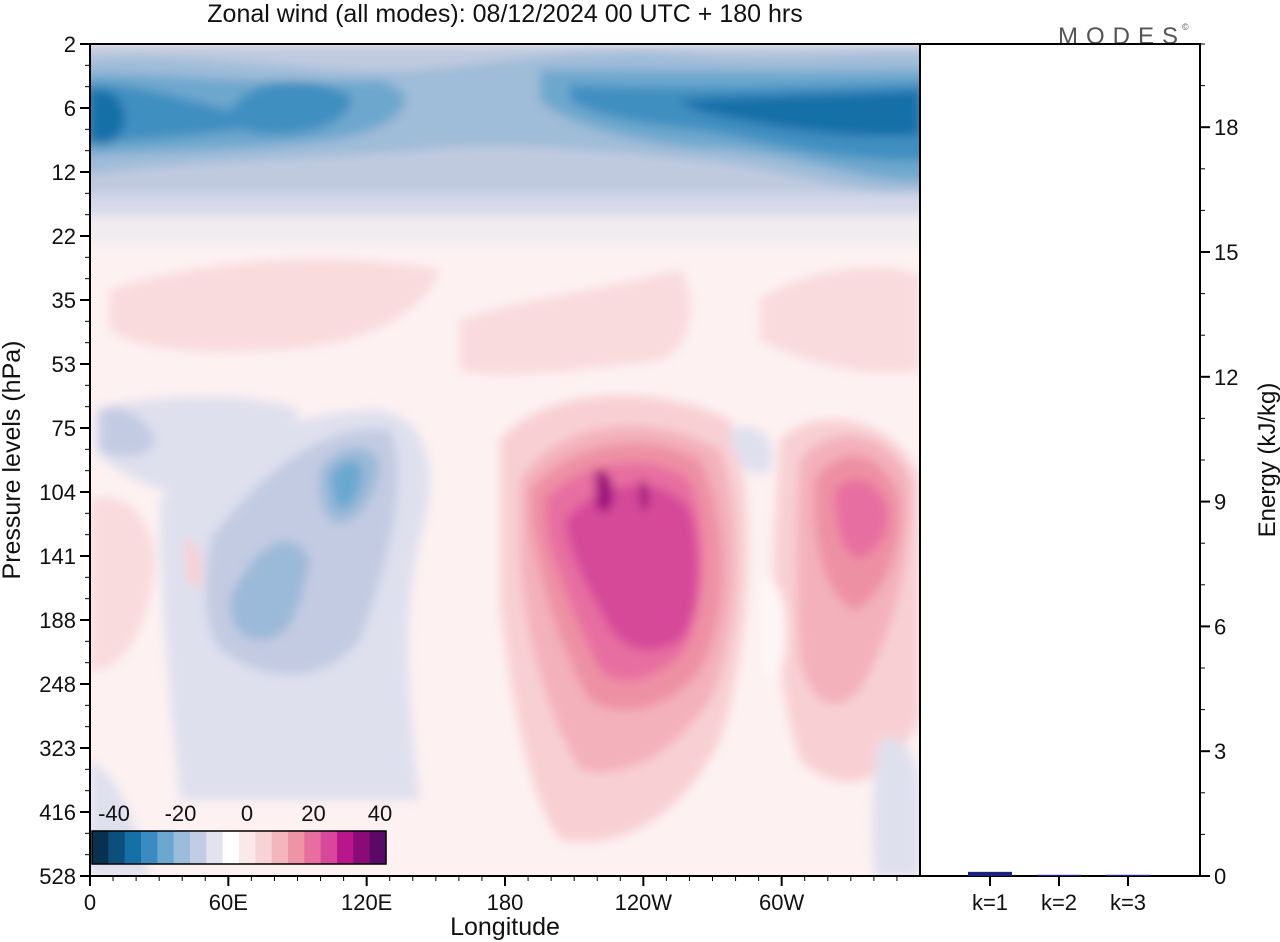 Image resolution: width=1280 pixels, height=942 pixels. Describe the element at coordinates (505, 902) in the screenshot. I see `x-tick-label: 180` at that location.